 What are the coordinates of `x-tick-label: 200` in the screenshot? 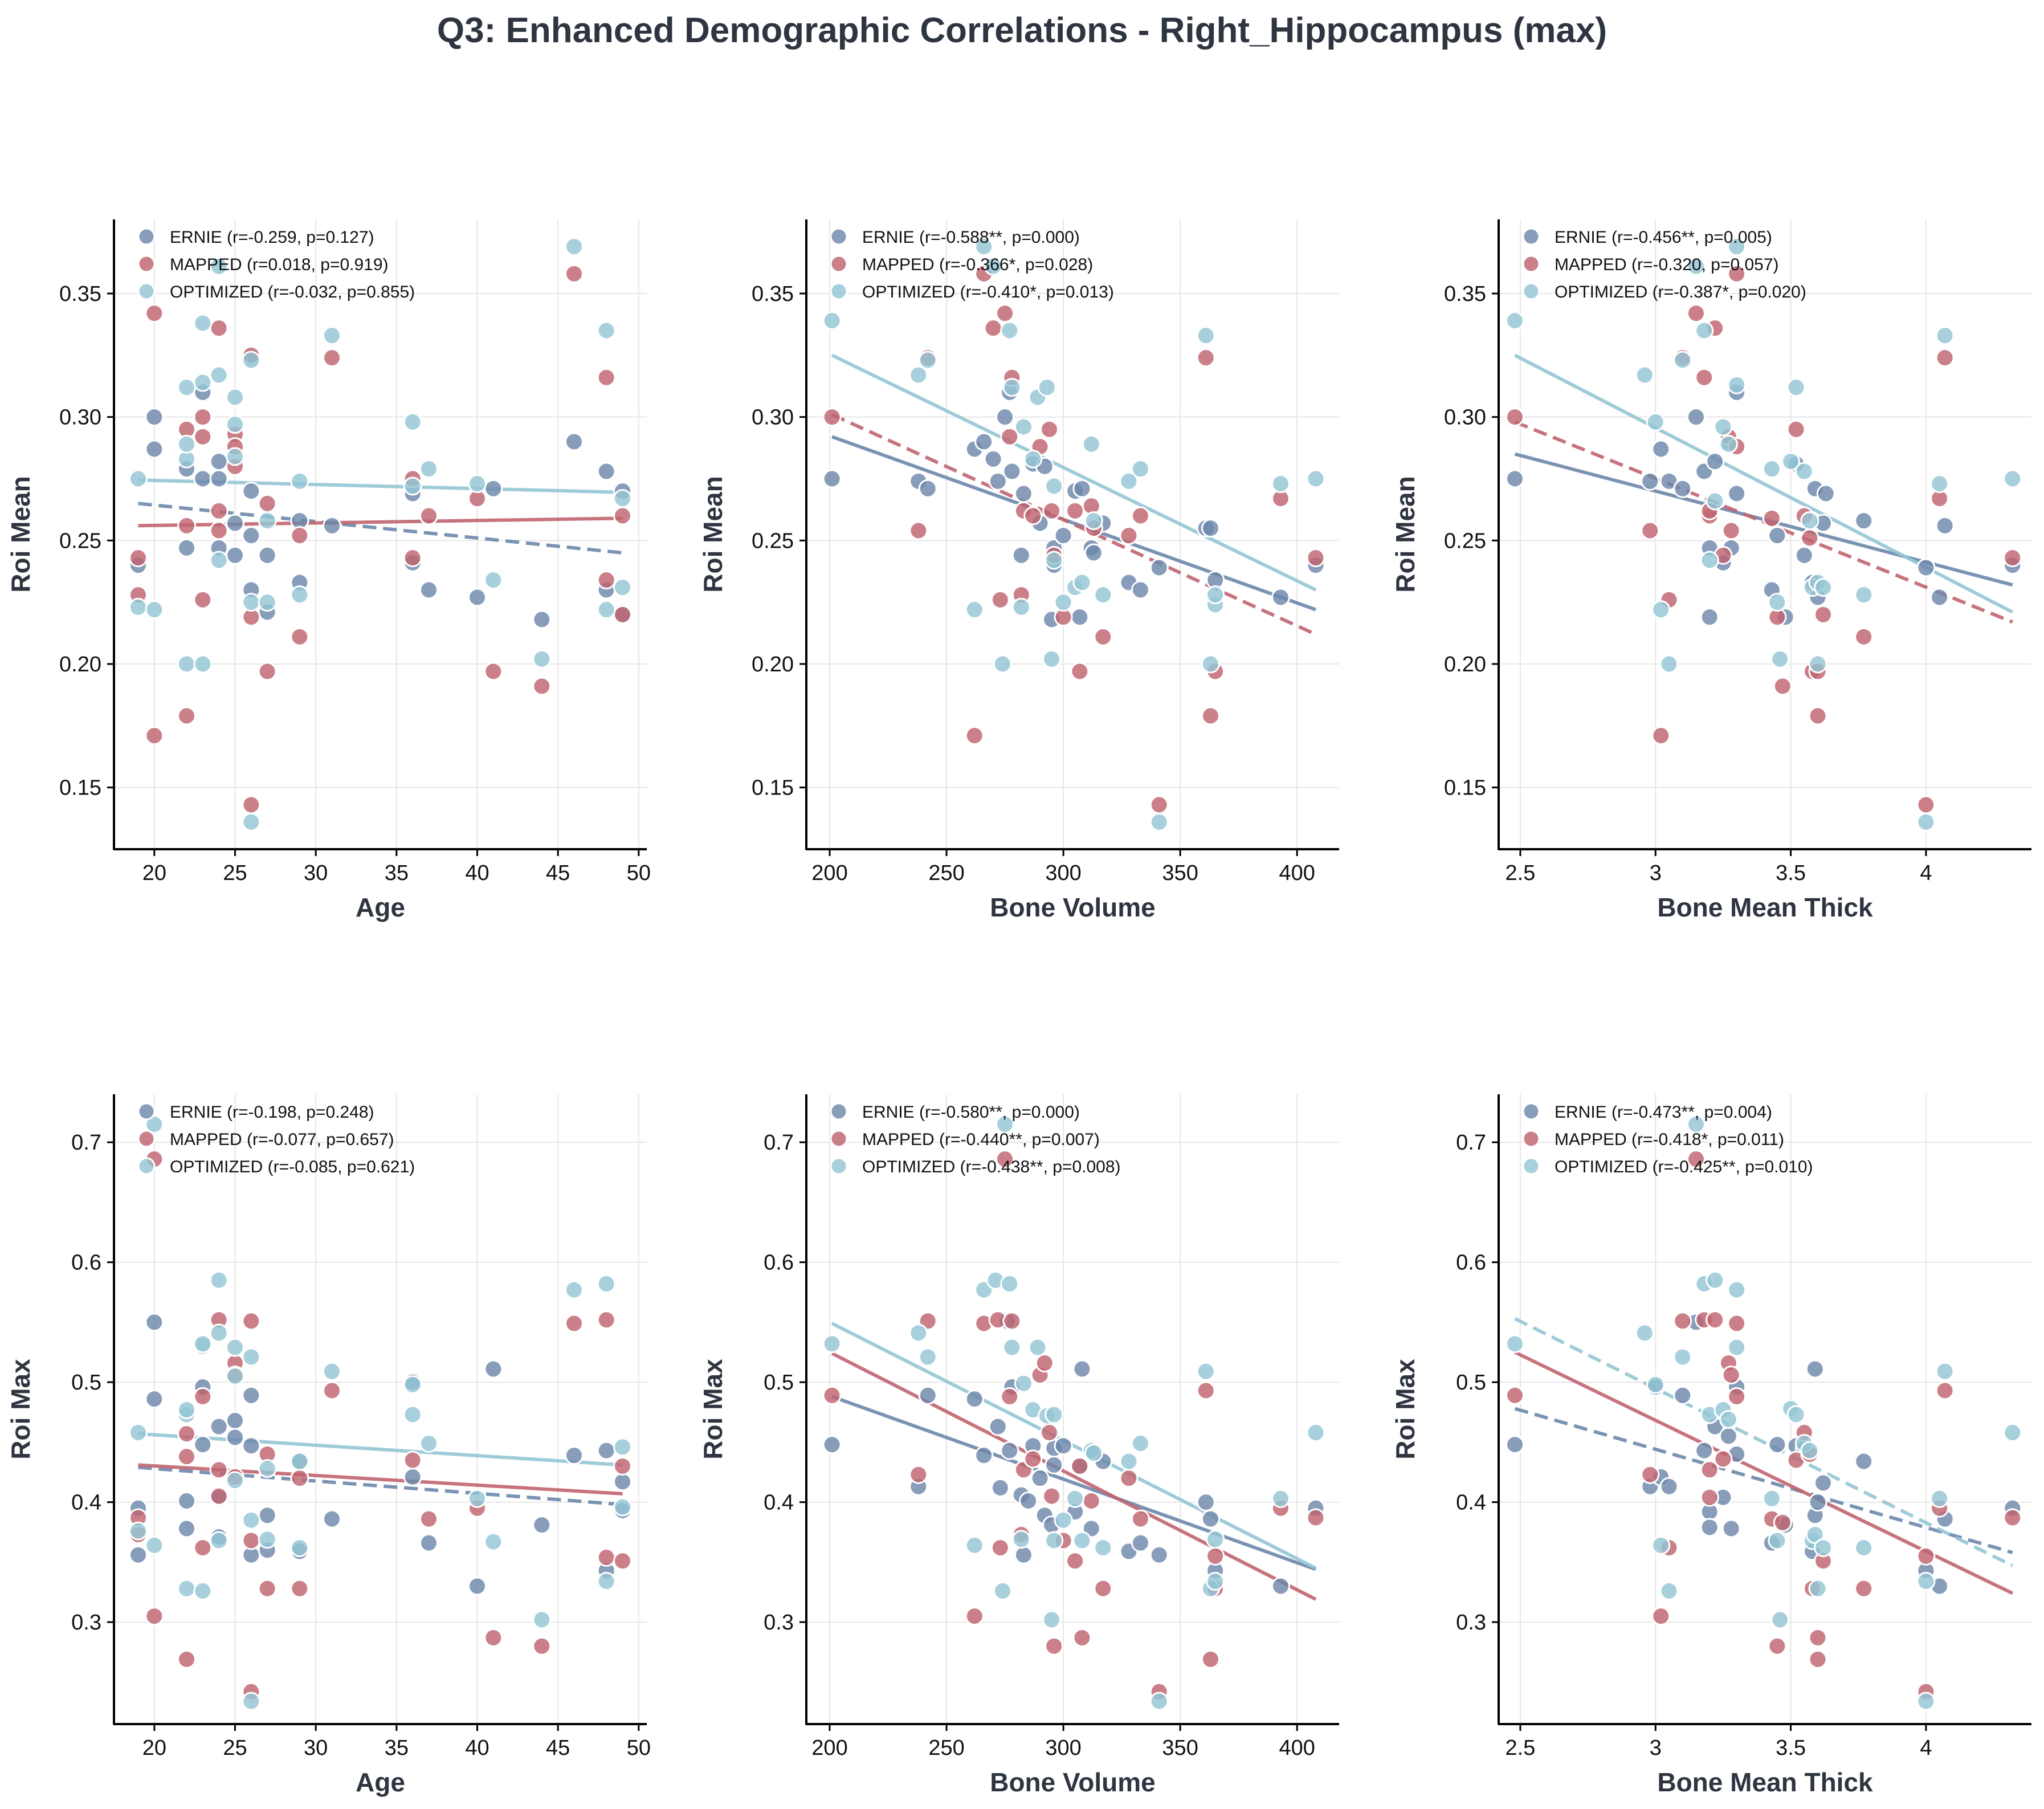 It's located at (829, 873).